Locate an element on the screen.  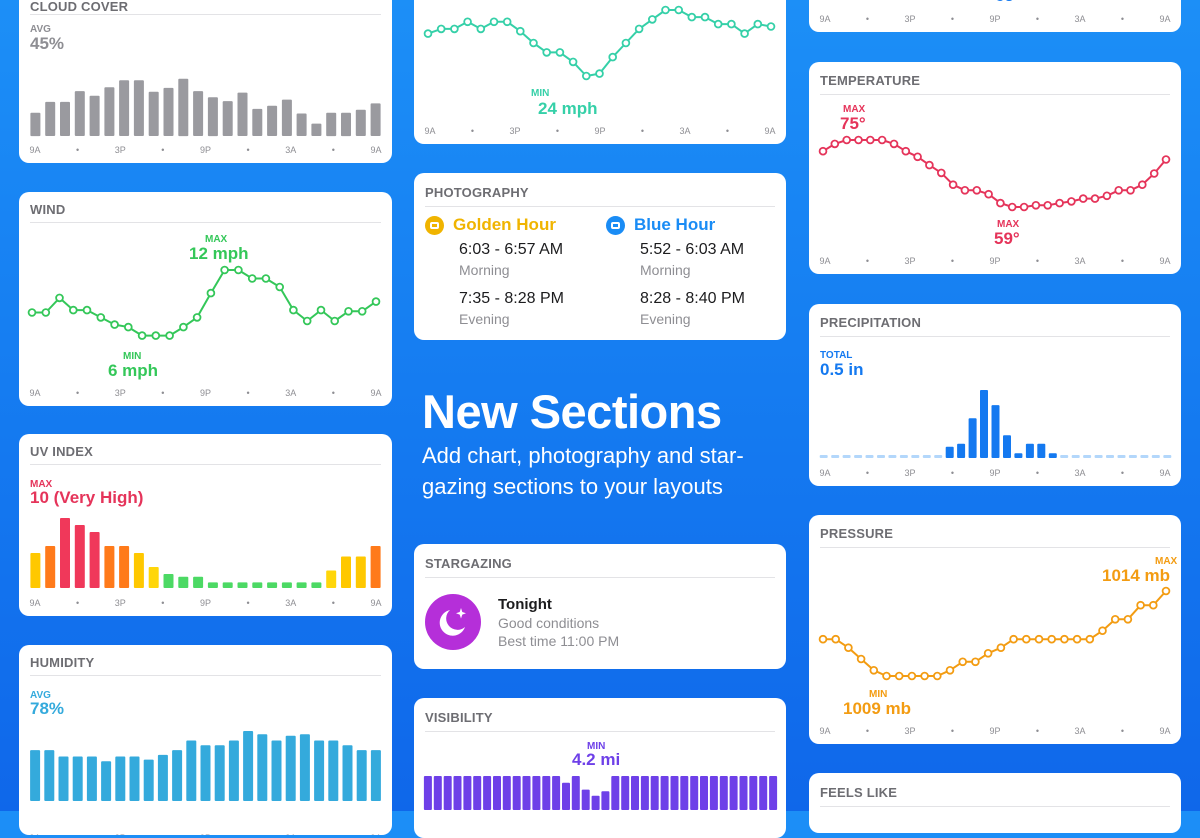
min-value: 6 mph is located at coordinates (133, 370).